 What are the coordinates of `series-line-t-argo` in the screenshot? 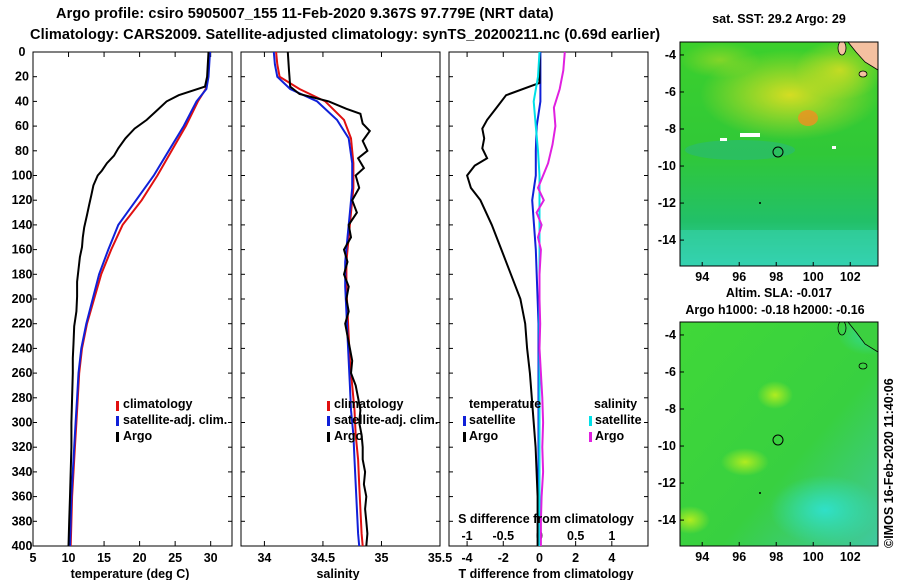 It's located at (503, 299).